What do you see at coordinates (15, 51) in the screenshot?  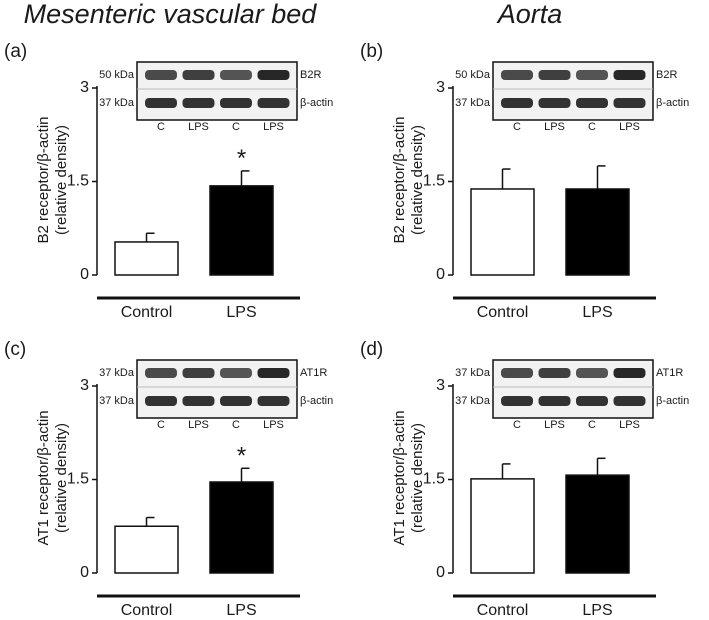 I see `panel-label: (a)` at bounding box center [15, 51].